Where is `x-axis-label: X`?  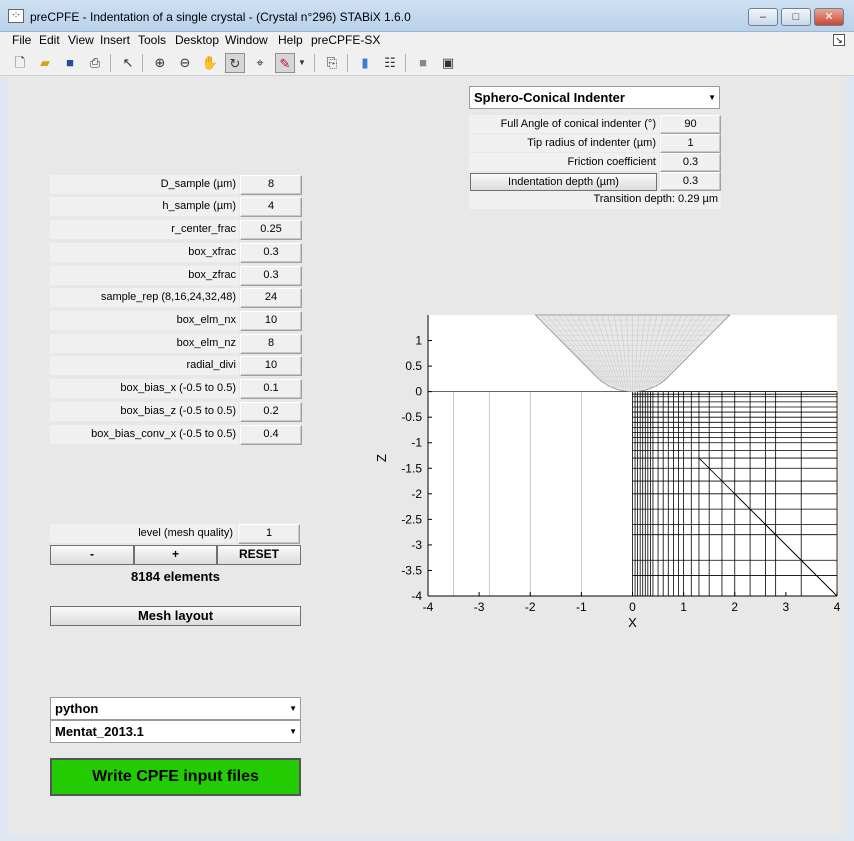
x-axis-label: X is located at coordinates (632, 622).